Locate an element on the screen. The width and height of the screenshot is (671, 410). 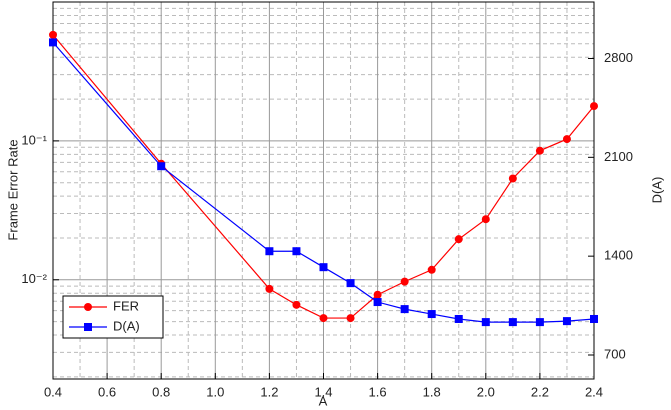
x-tick-label: 2.4 is located at coordinates (594, 391).